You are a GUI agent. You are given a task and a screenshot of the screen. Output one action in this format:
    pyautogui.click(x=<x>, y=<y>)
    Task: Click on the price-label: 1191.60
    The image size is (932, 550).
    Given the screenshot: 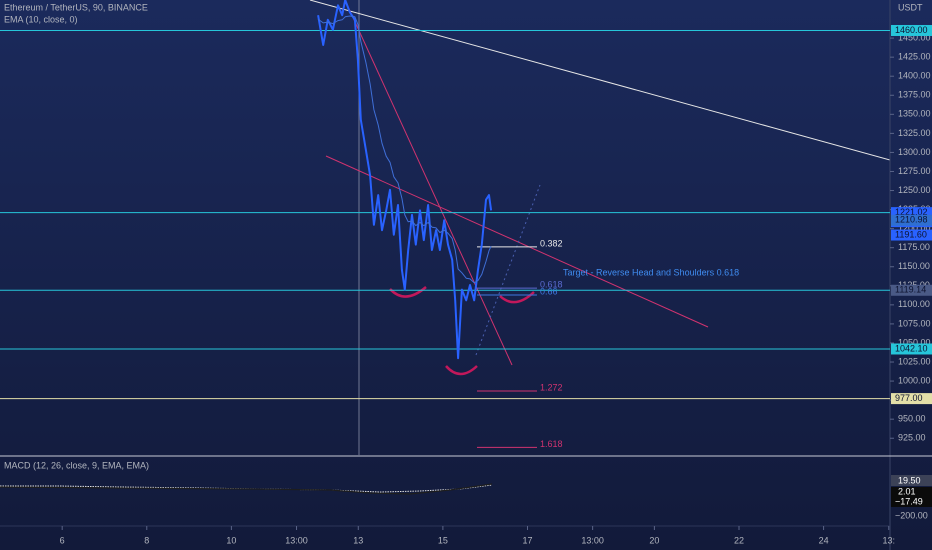 What is the action you would take?
    pyautogui.click(x=911, y=234)
    